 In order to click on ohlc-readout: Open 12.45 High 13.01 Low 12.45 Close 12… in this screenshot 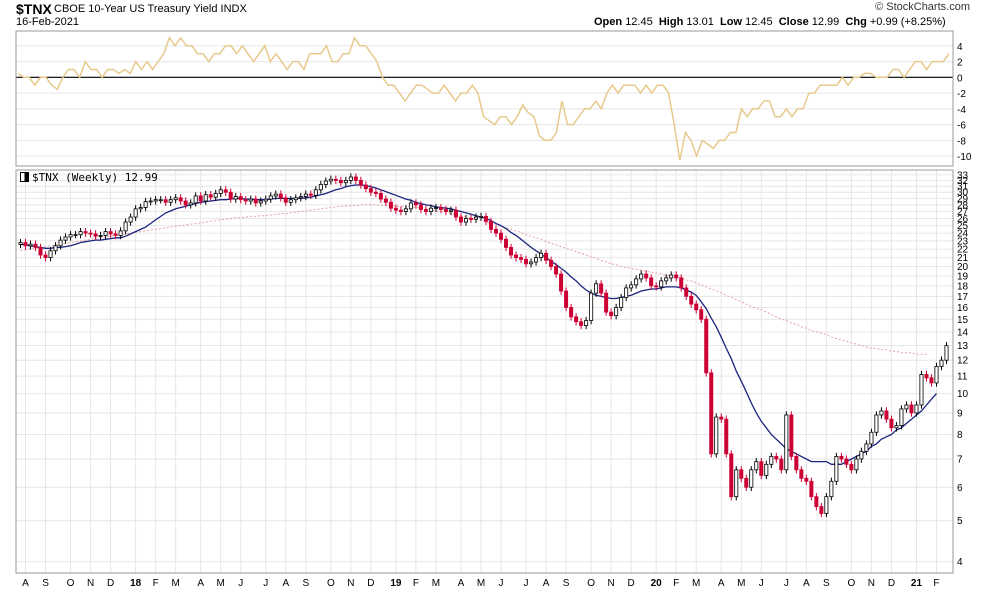, I will do `click(770, 22)`.